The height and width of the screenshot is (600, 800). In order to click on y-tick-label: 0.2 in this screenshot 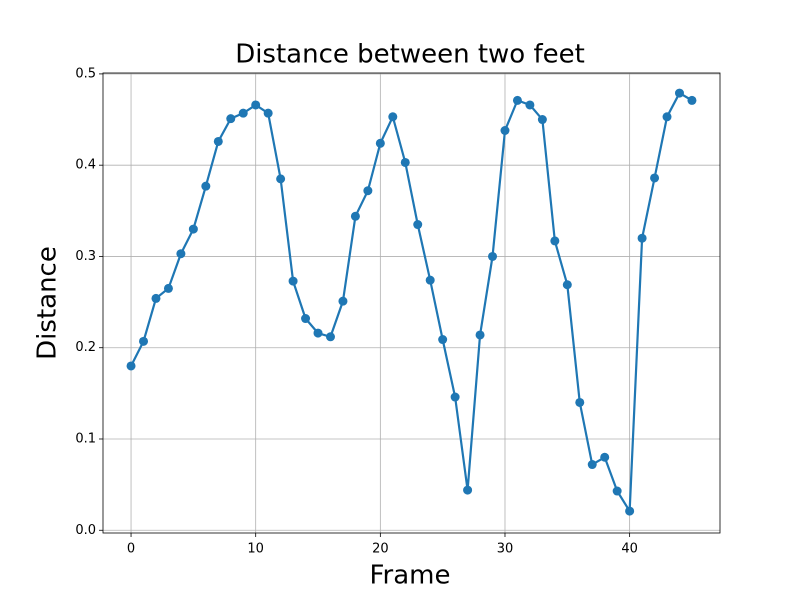, I will do `click(85, 347)`.